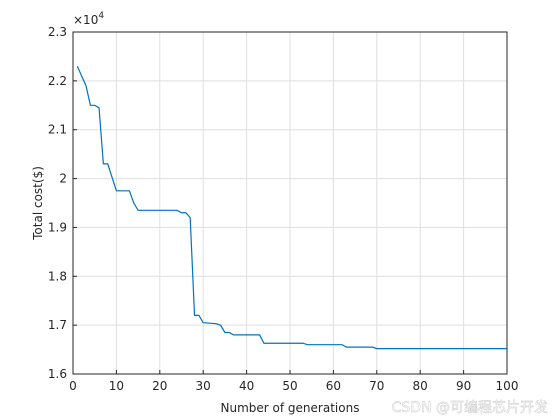  I want to click on y-tick-label: 2.2, so click(57, 81).